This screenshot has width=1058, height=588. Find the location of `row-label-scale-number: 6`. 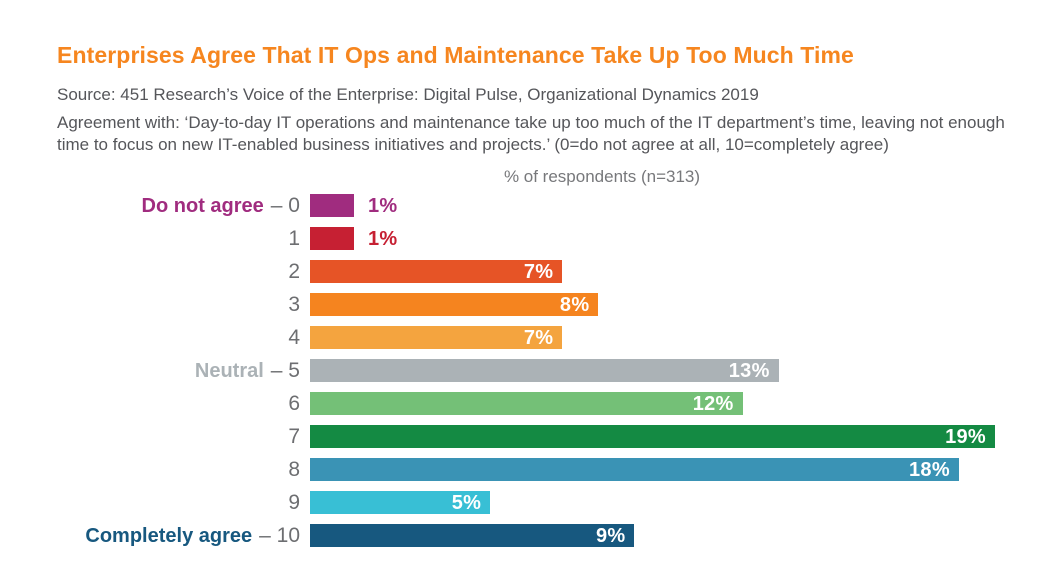

row-label-scale-number: 6 is located at coordinates (294, 403).